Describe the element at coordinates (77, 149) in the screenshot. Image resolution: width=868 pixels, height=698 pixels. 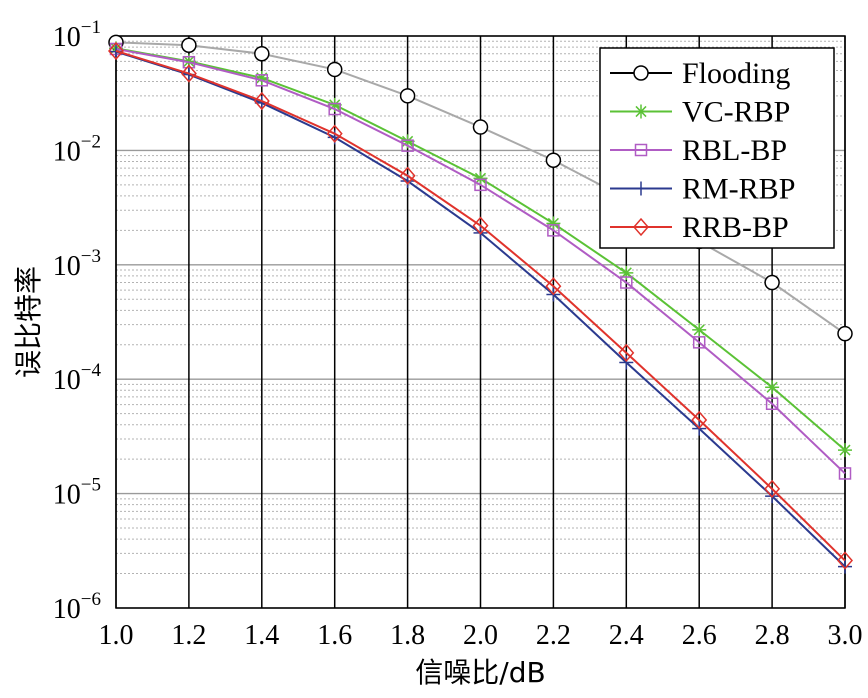
I see `y-tick-label: 10⁻²` at that location.